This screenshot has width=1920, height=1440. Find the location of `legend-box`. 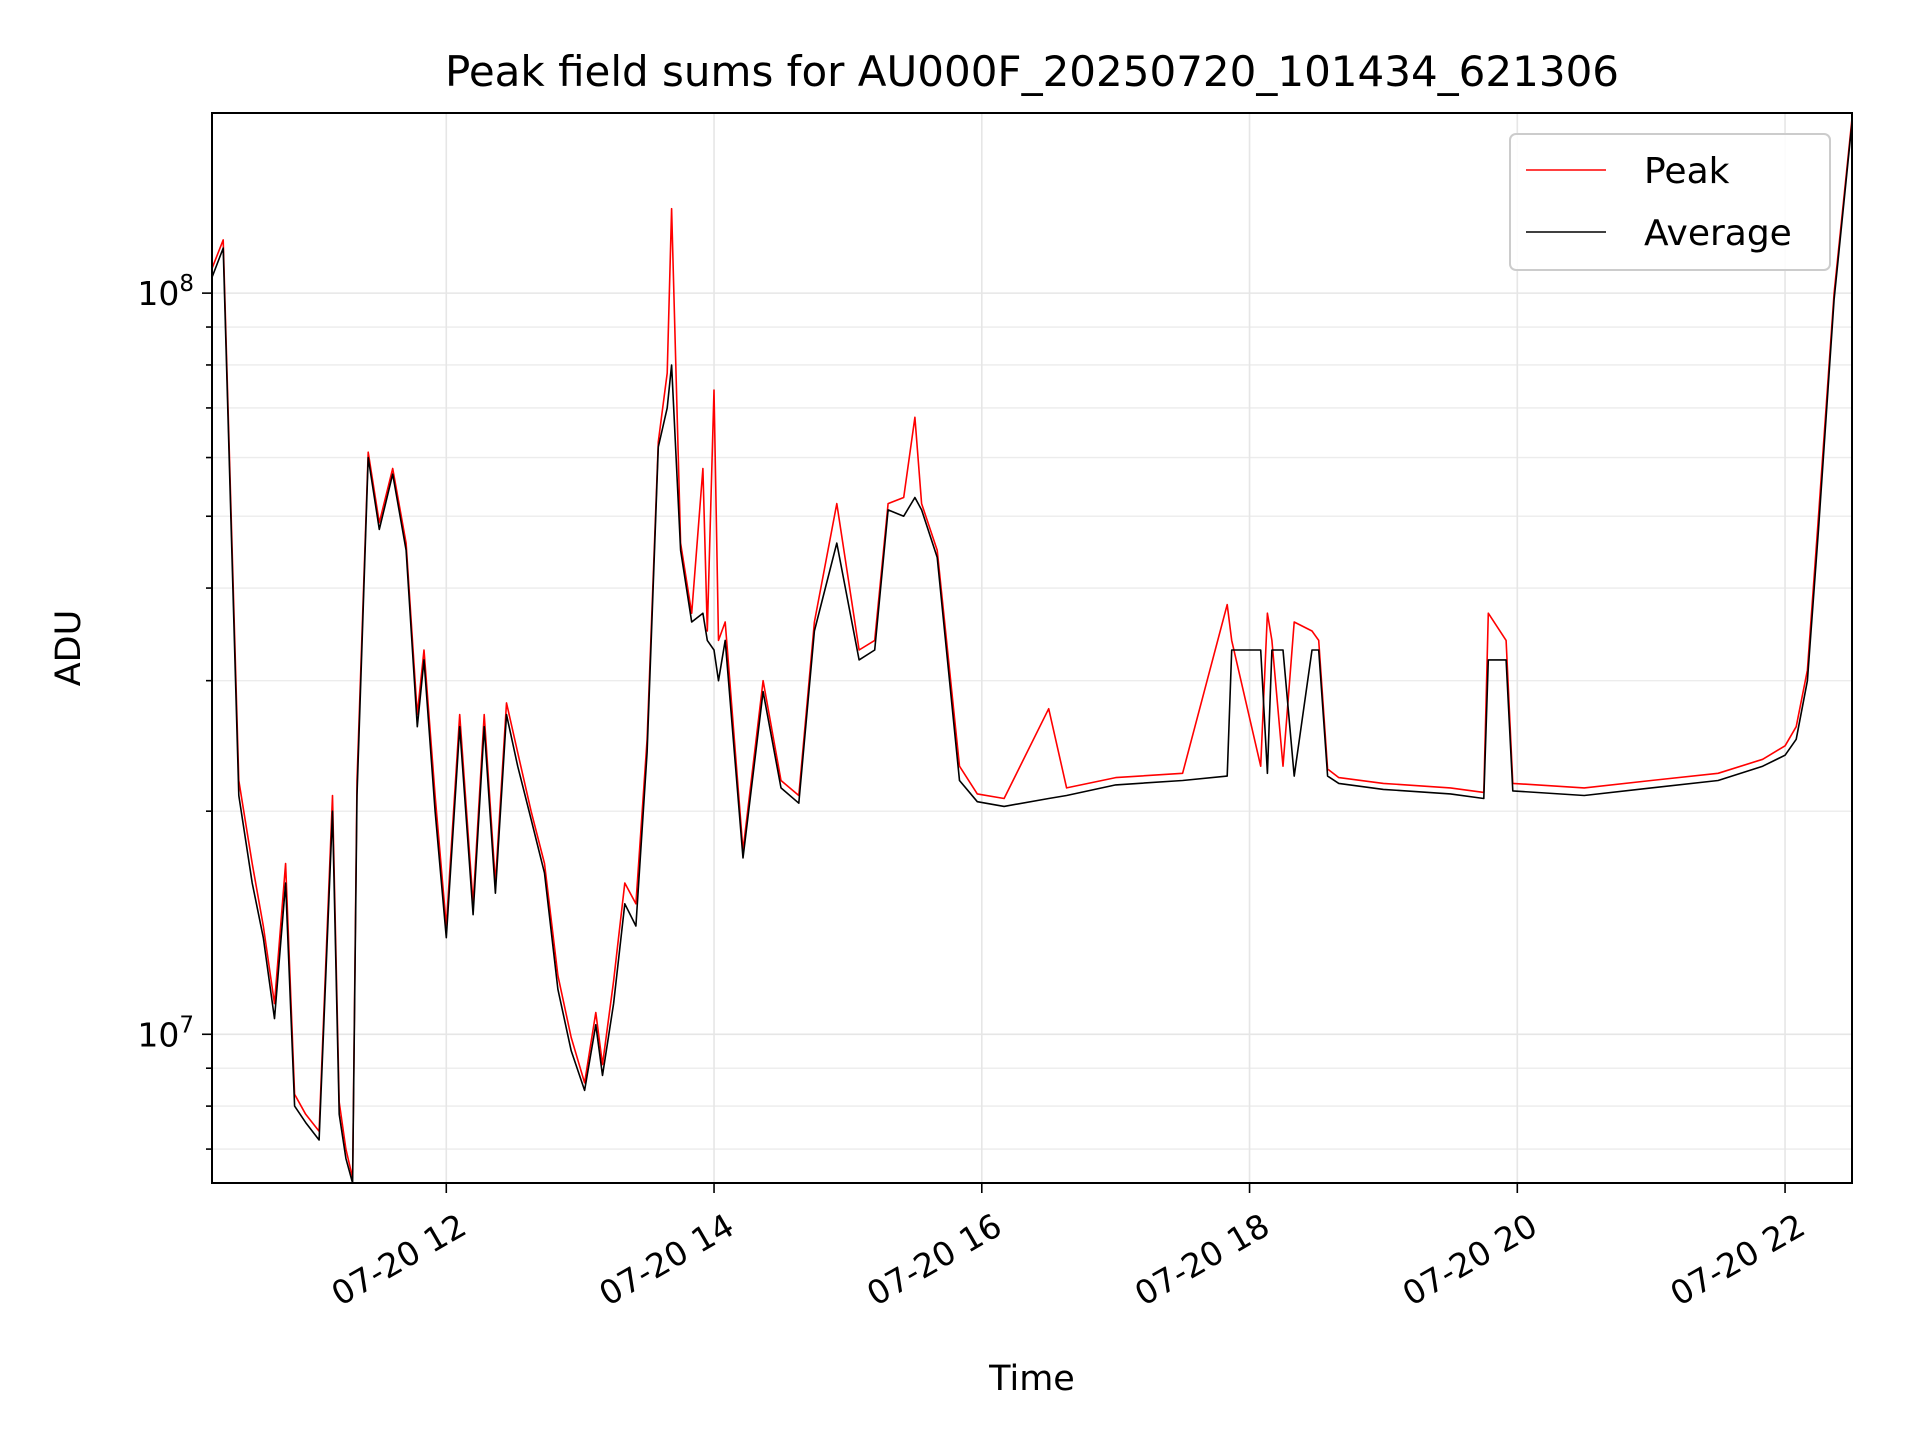

legend-box is located at coordinates (1670, 202).